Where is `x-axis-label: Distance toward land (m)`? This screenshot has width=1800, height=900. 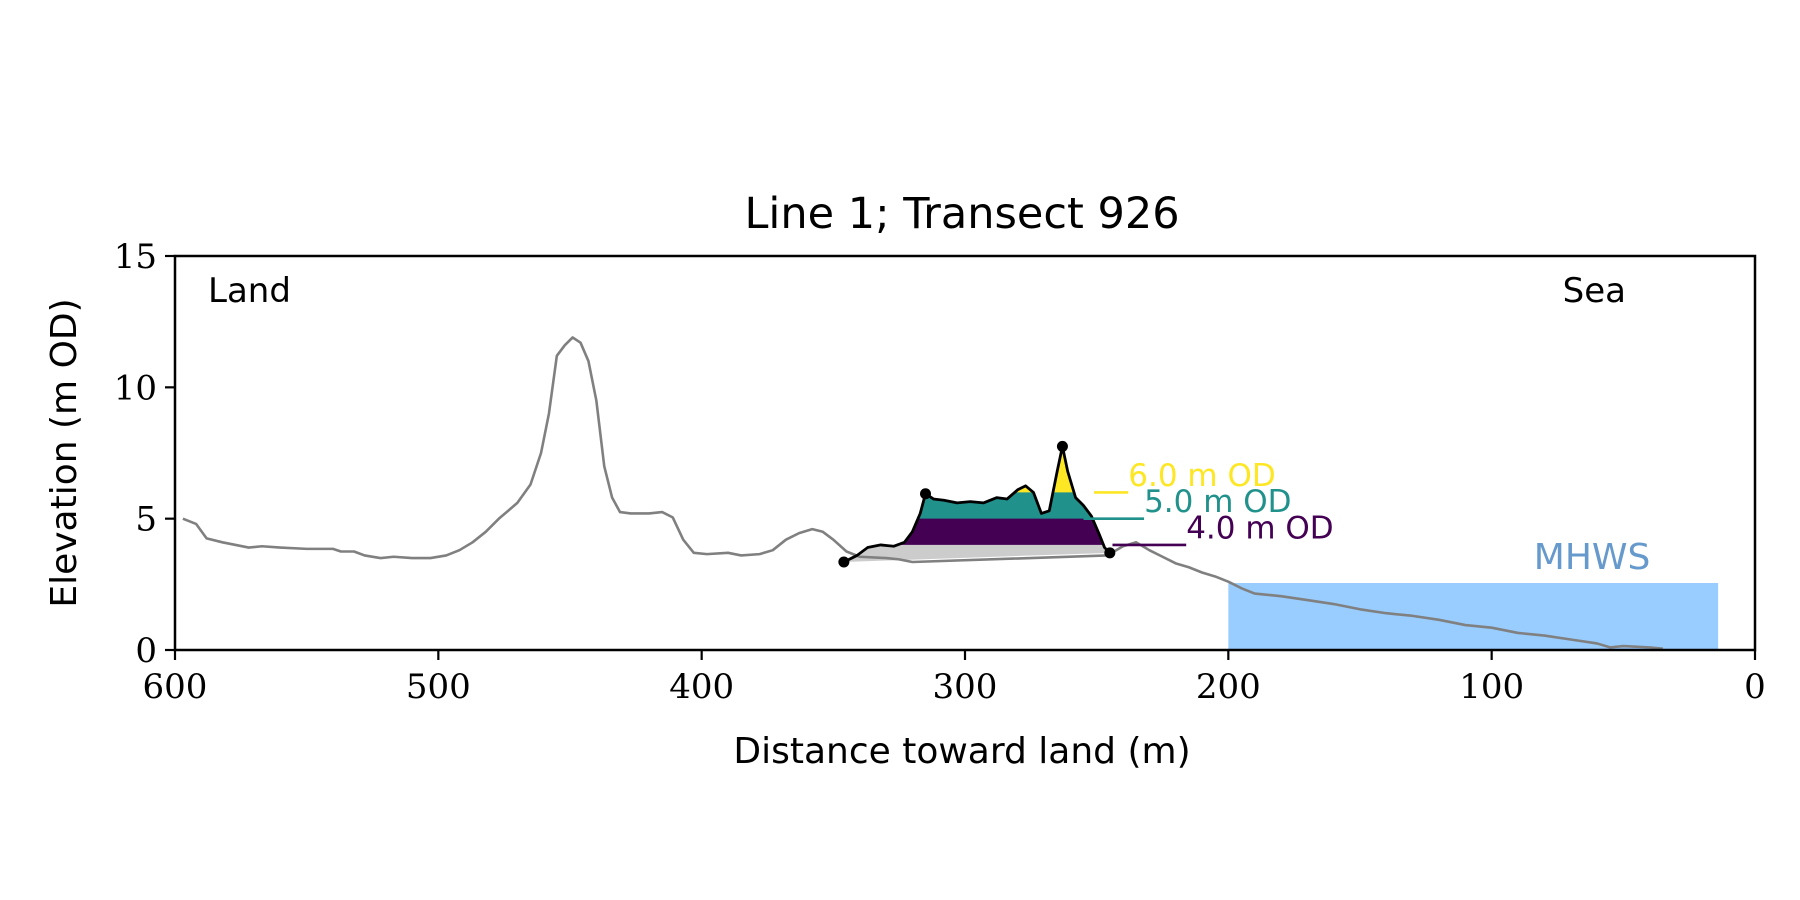
x-axis-label: Distance toward land (m) is located at coordinates (961, 751).